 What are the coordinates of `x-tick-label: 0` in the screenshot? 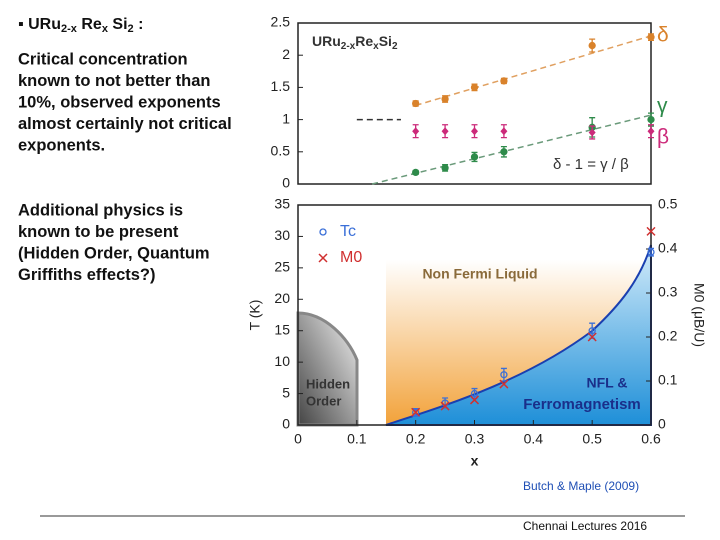 It's located at (298, 439).